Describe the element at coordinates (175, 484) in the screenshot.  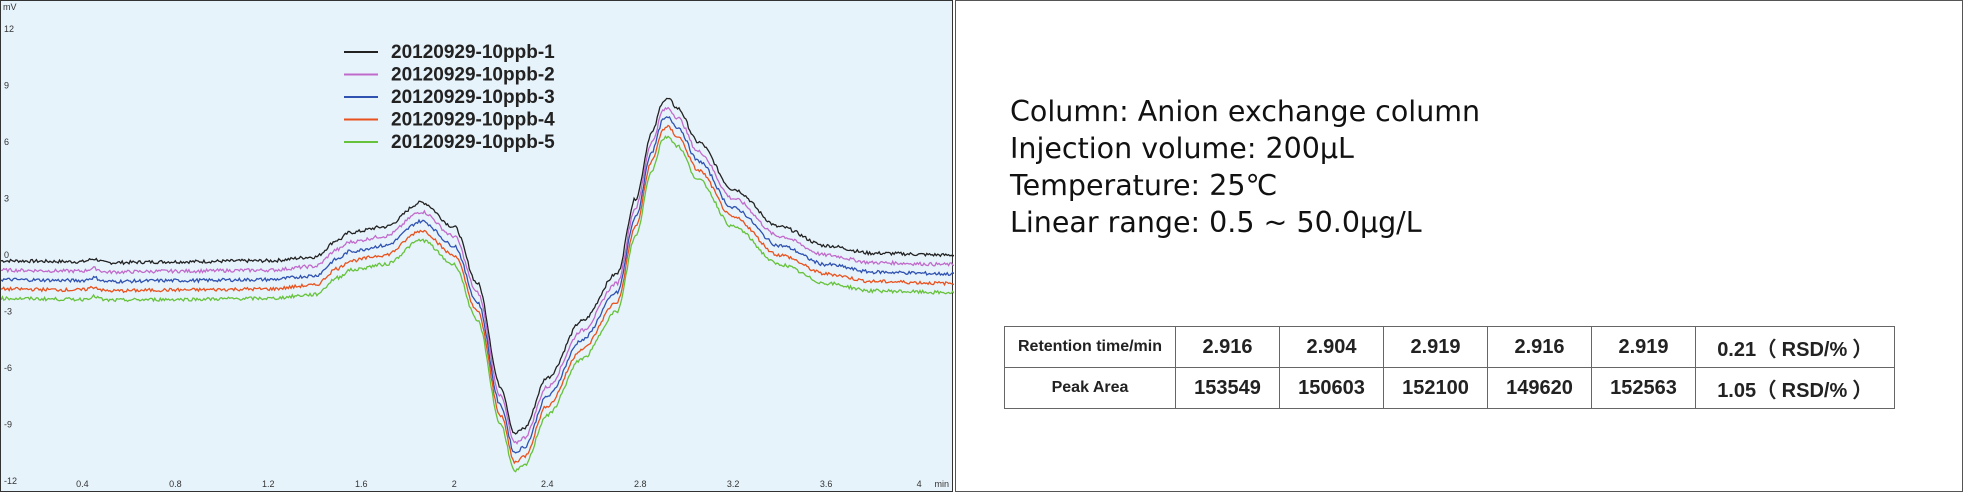
I see `x-tick-label: 0.8` at that location.